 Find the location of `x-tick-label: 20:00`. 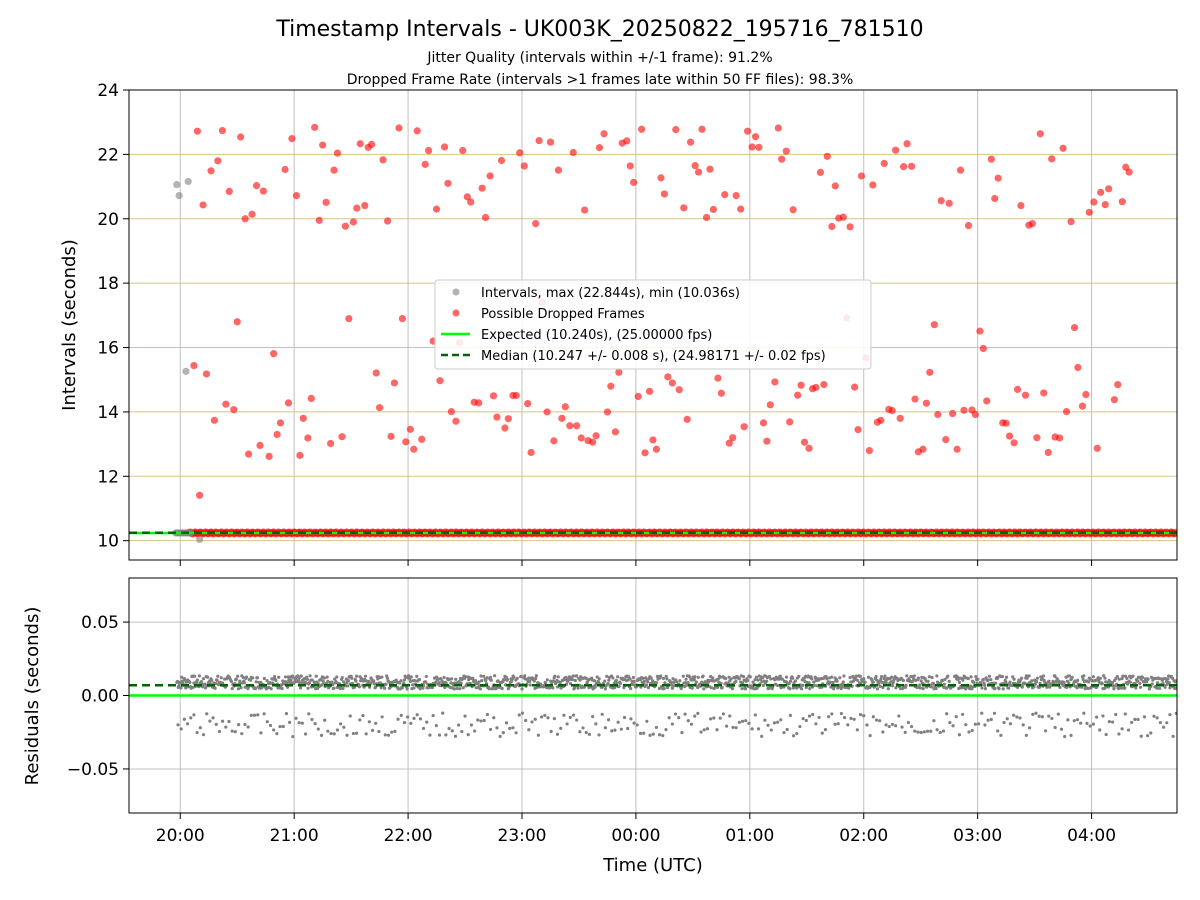

x-tick-label: 20:00 is located at coordinates (180, 836).